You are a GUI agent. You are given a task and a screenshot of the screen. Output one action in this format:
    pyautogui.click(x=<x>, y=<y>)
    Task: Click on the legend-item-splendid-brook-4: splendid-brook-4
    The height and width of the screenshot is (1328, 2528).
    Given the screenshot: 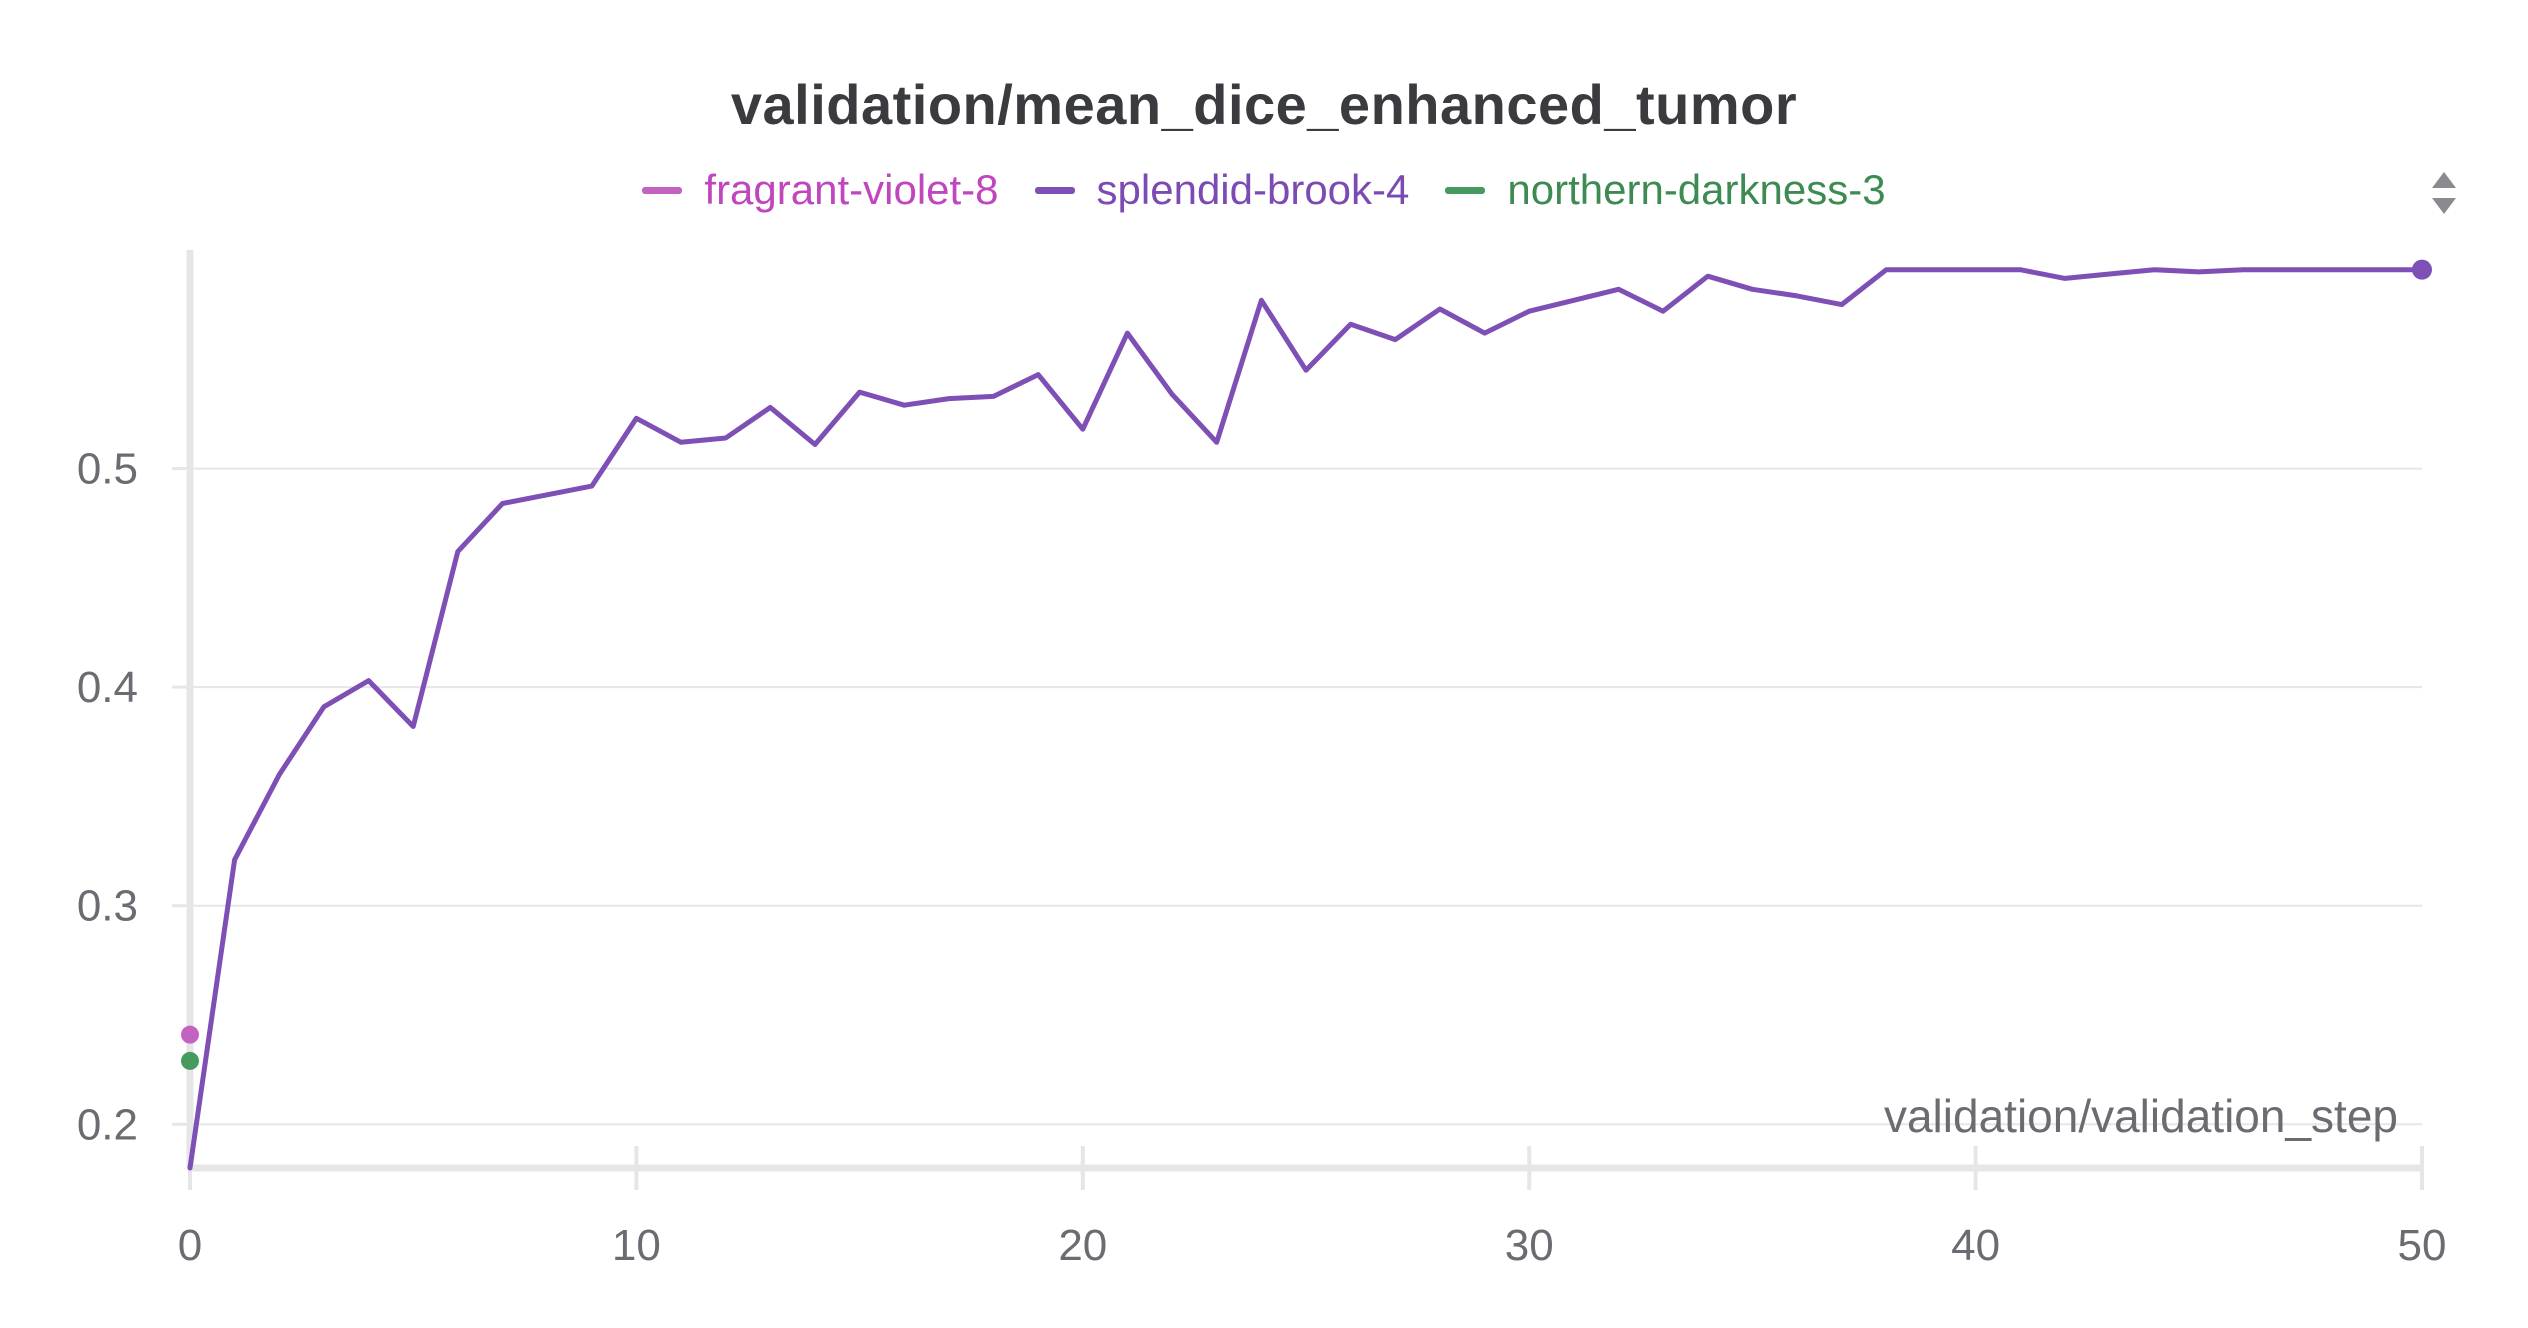 What is the action you would take?
    pyautogui.click(x=1222, y=190)
    